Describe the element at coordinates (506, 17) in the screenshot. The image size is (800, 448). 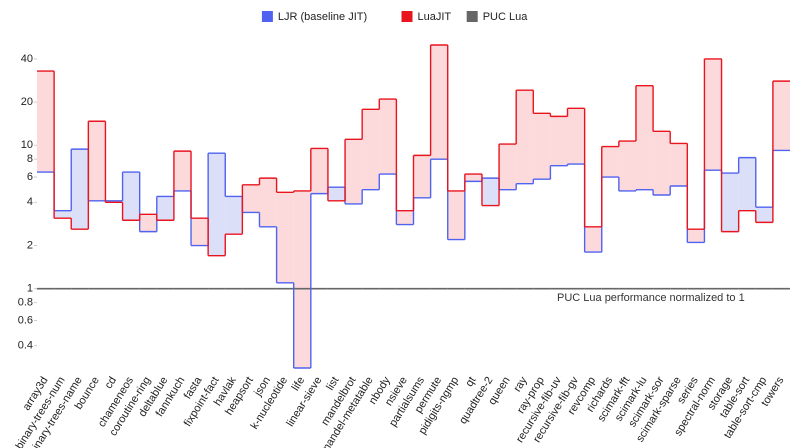
I see `legend-label: PUC Lua` at that location.